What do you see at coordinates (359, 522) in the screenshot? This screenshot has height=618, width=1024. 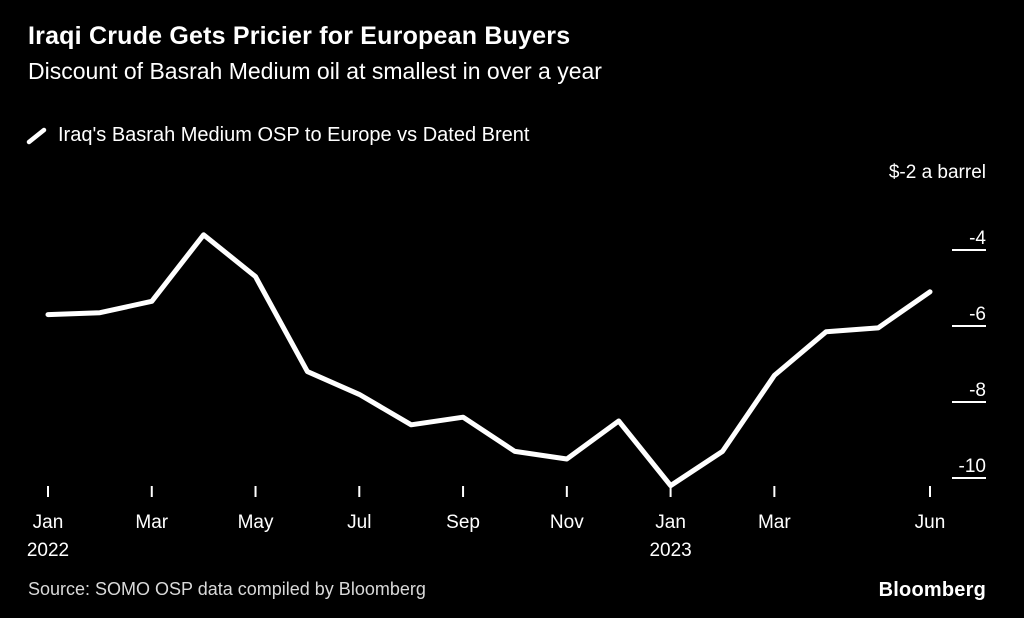 I see `x-axis-tick-label: Jul` at bounding box center [359, 522].